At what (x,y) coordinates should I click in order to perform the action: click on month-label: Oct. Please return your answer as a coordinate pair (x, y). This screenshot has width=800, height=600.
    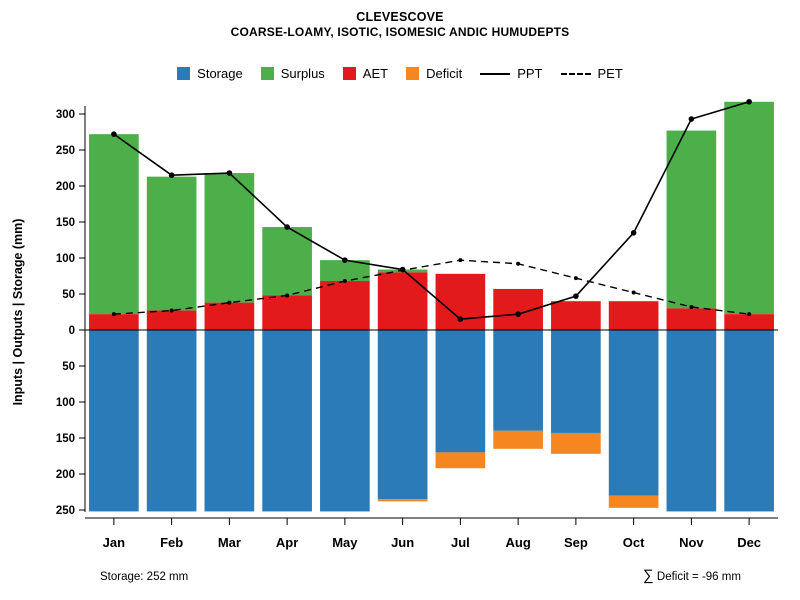
    Looking at the image, I should click on (634, 542).